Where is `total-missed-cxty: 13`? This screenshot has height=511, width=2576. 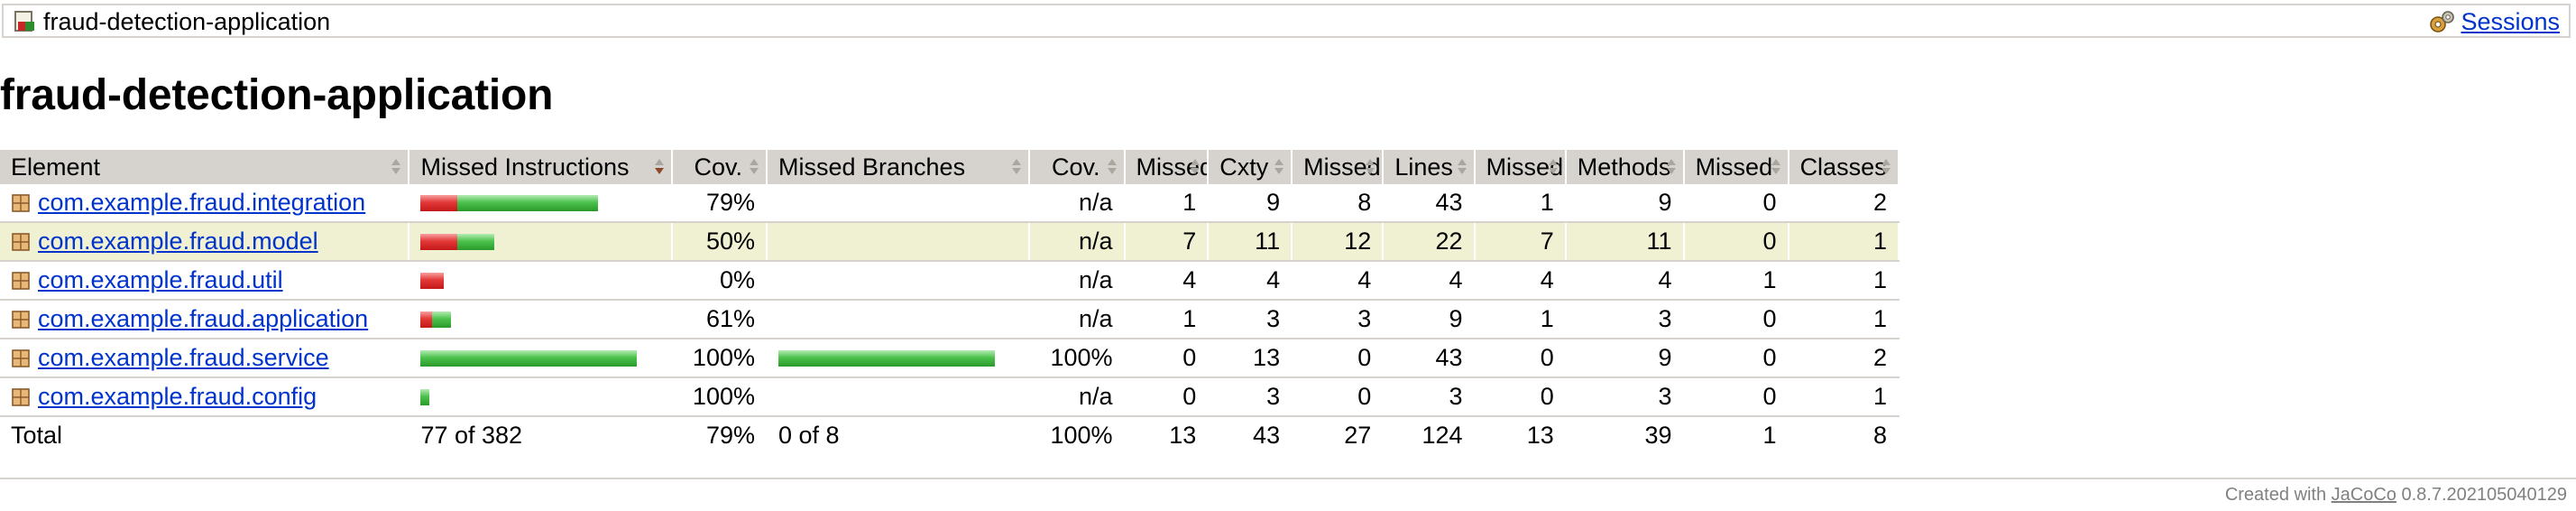 total-missed-cxty: 13 is located at coordinates (1167, 435).